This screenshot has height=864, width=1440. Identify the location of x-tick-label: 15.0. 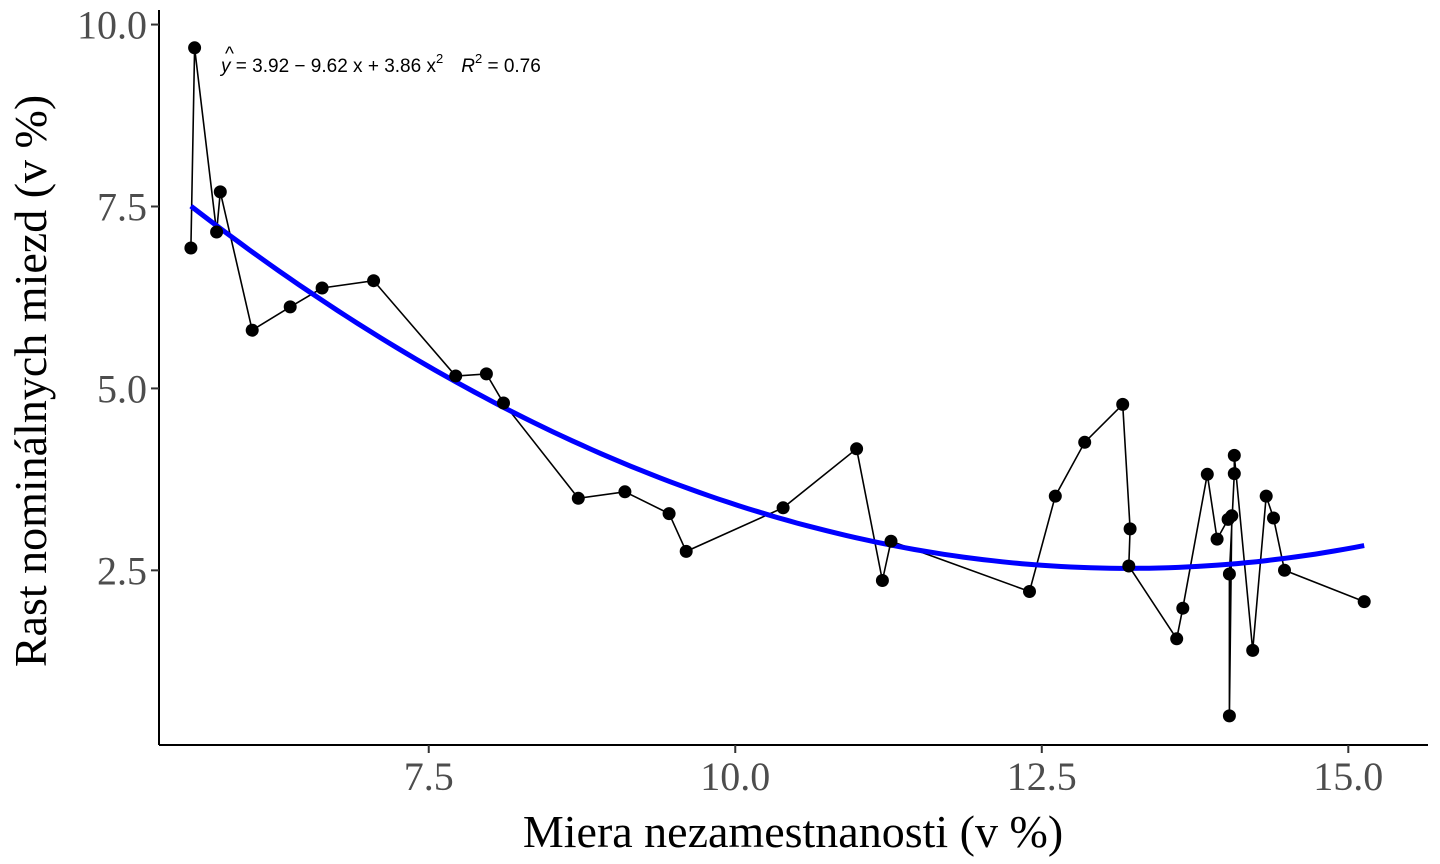
(1348, 776).